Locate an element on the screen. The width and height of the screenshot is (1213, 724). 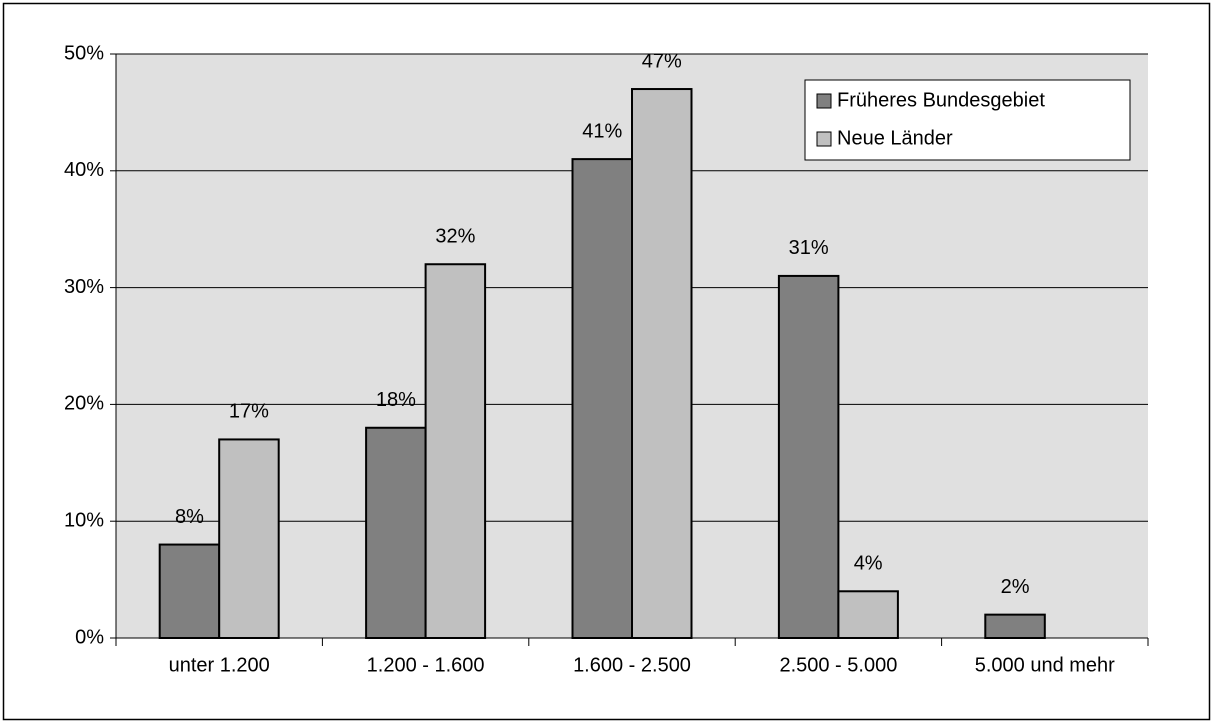
y-tick-label: 50% is located at coordinates (84, 53).